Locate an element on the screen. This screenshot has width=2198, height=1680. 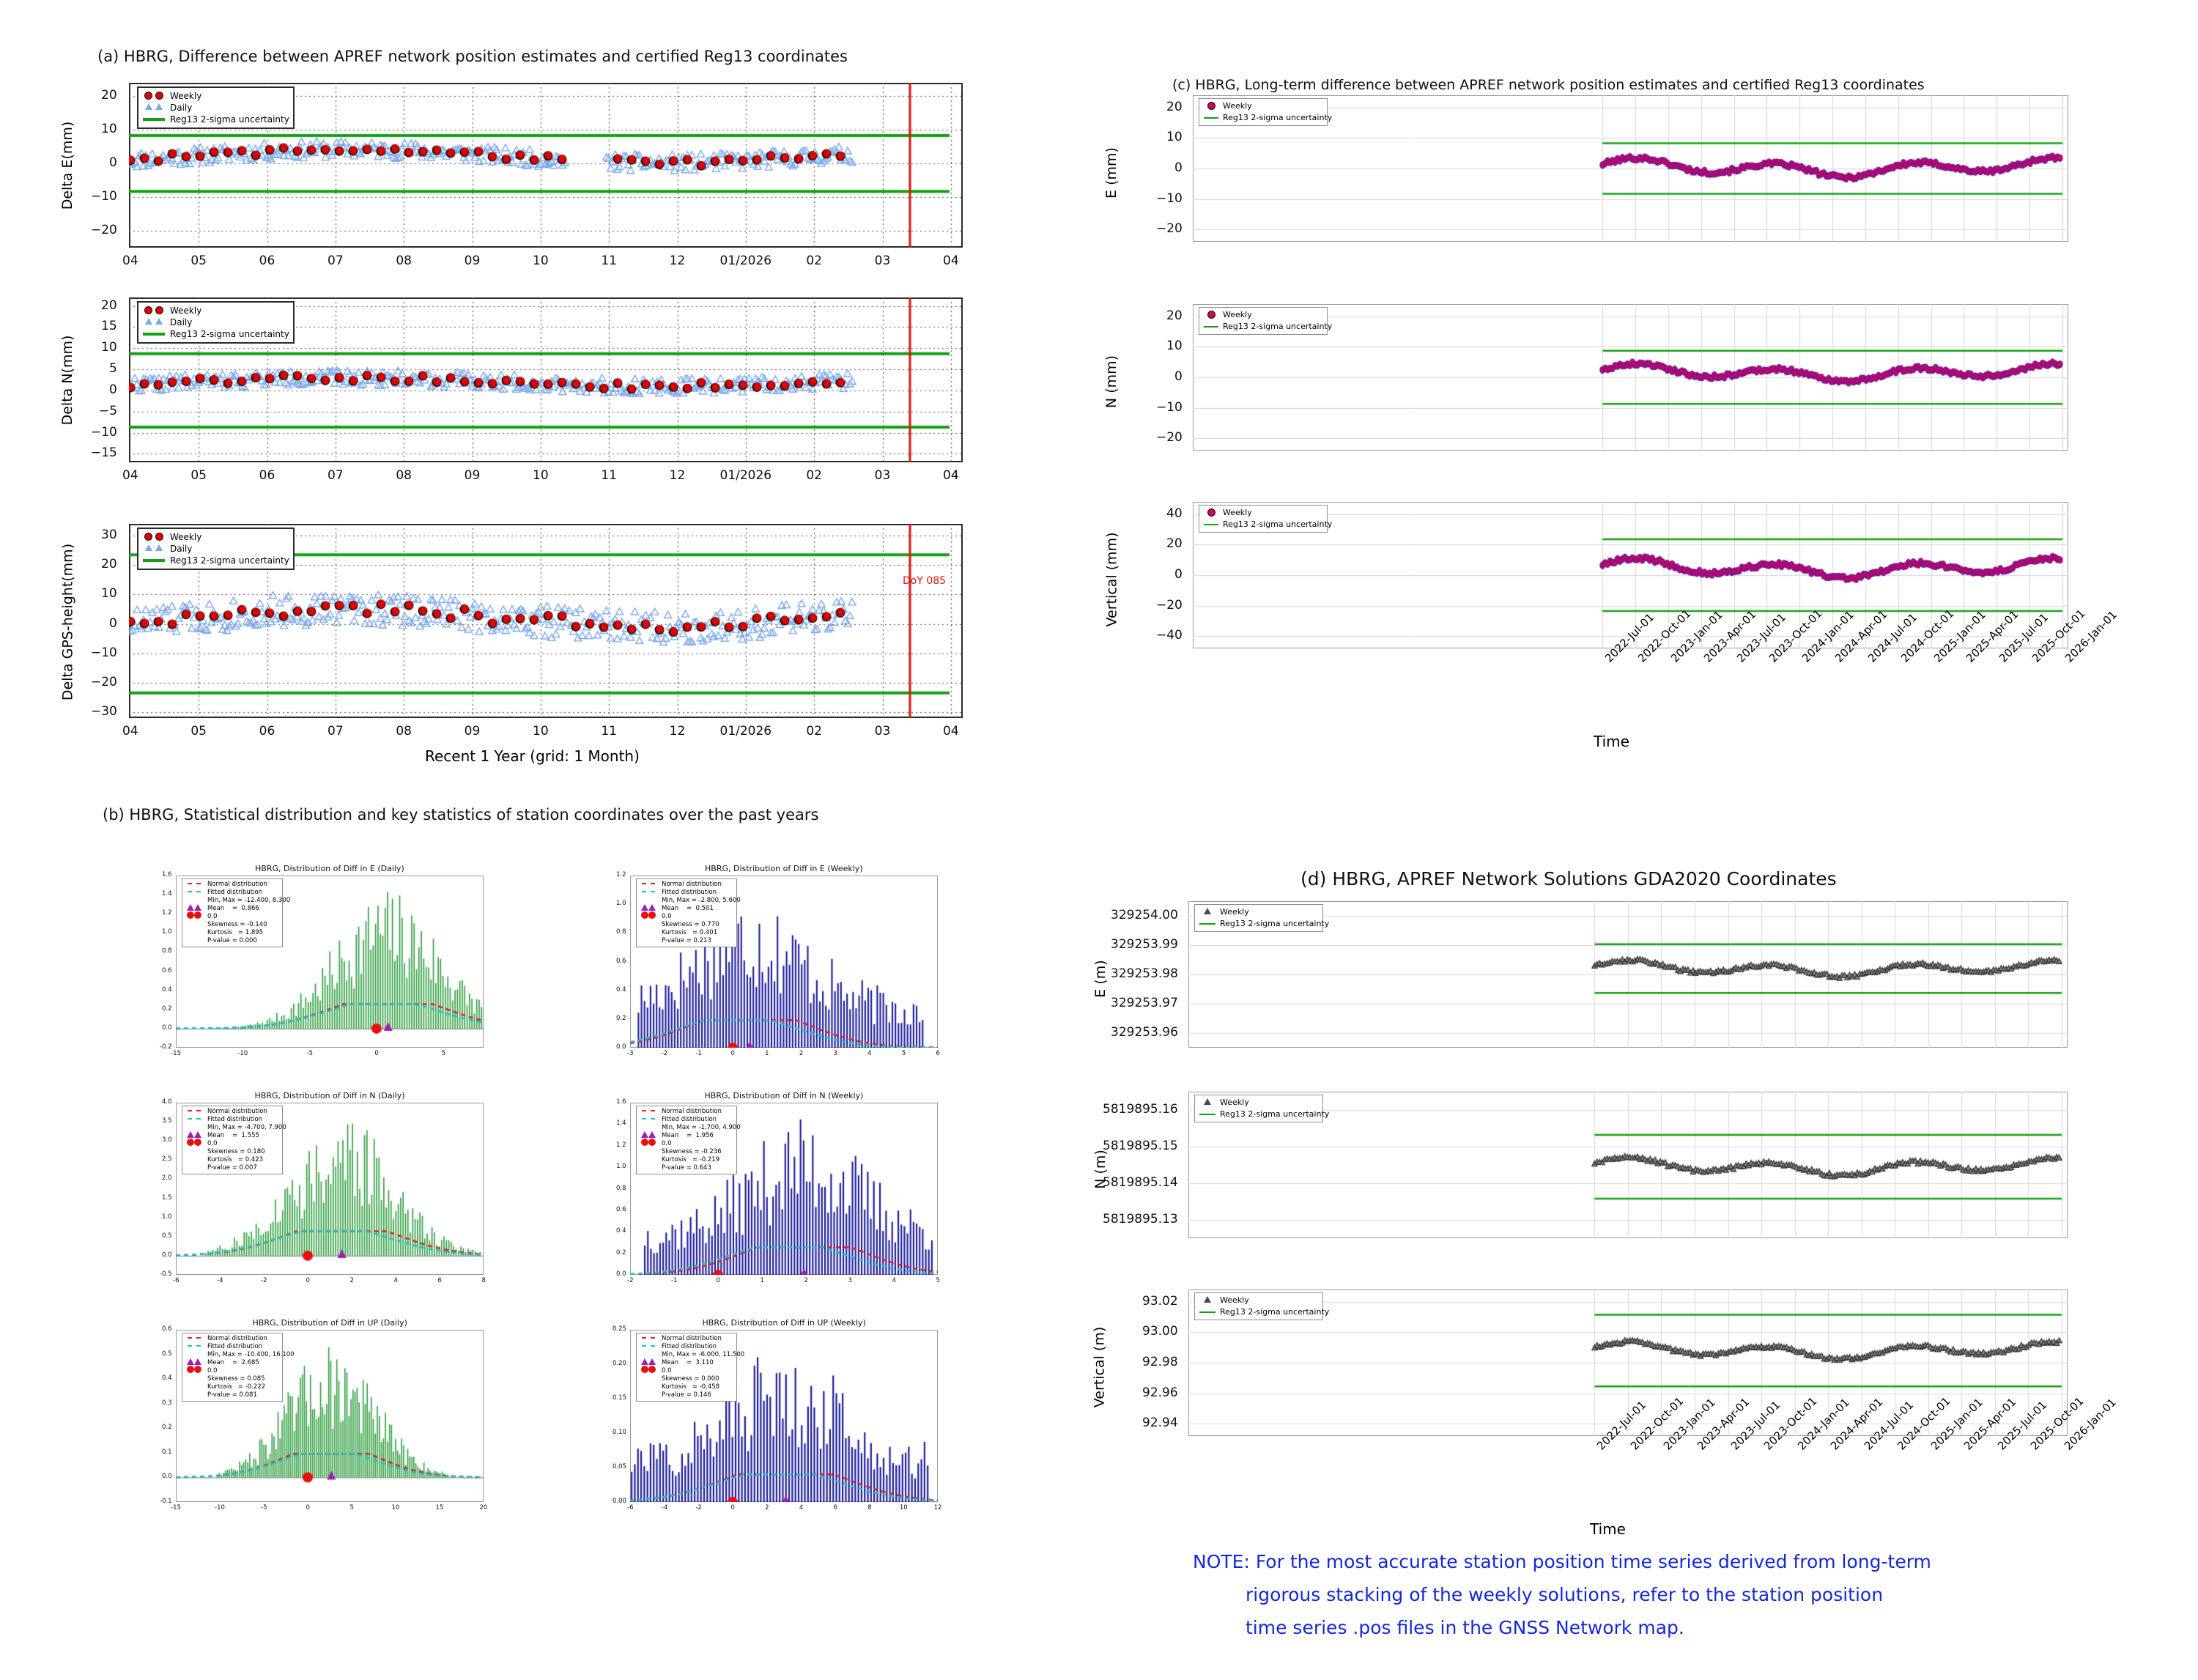
histogram-title: HBRG, Distribution of Diff in E (Weekly) is located at coordinates (784, 869).